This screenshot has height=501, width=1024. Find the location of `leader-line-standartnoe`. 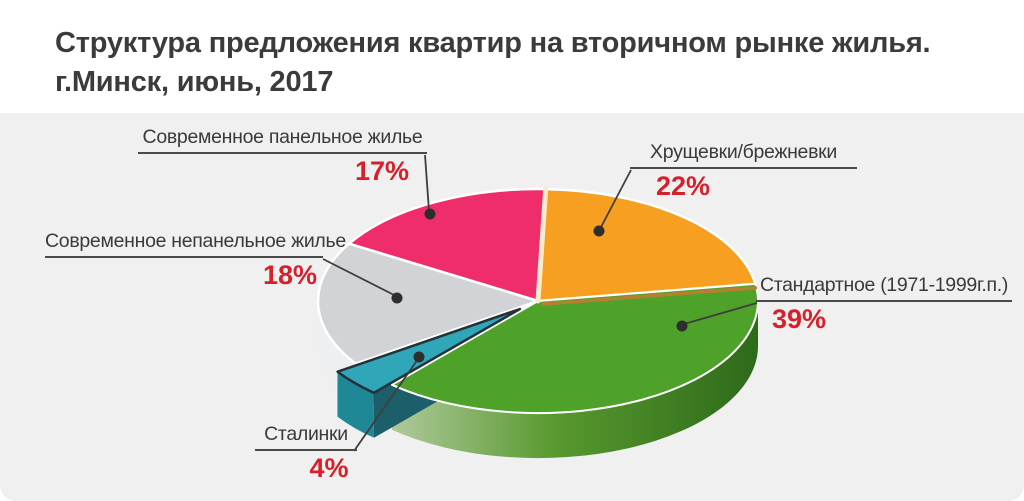

leader-line-standartnoe is located at coordinates (720, 313).